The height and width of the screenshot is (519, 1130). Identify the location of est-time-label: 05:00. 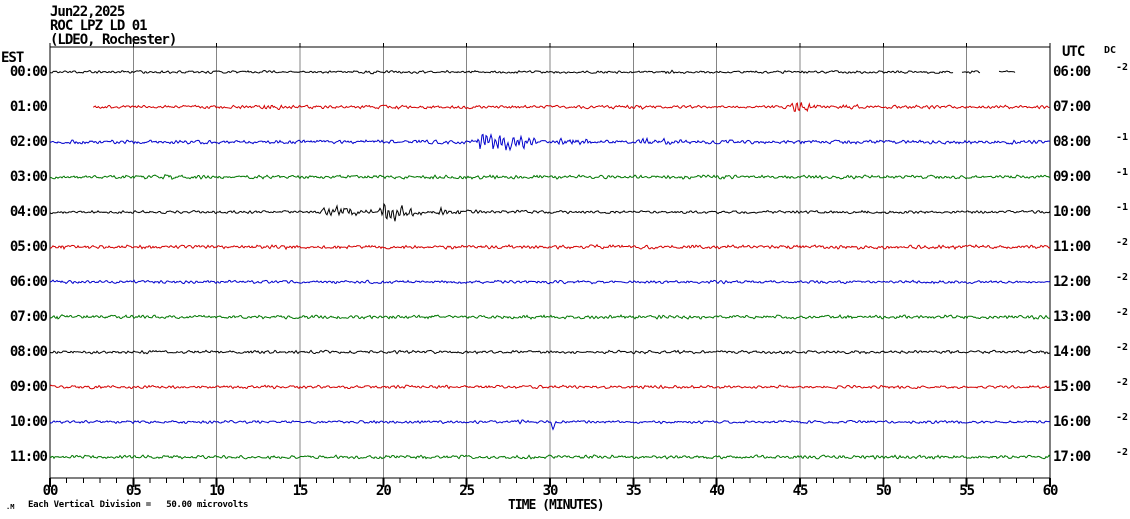
(28, 247).